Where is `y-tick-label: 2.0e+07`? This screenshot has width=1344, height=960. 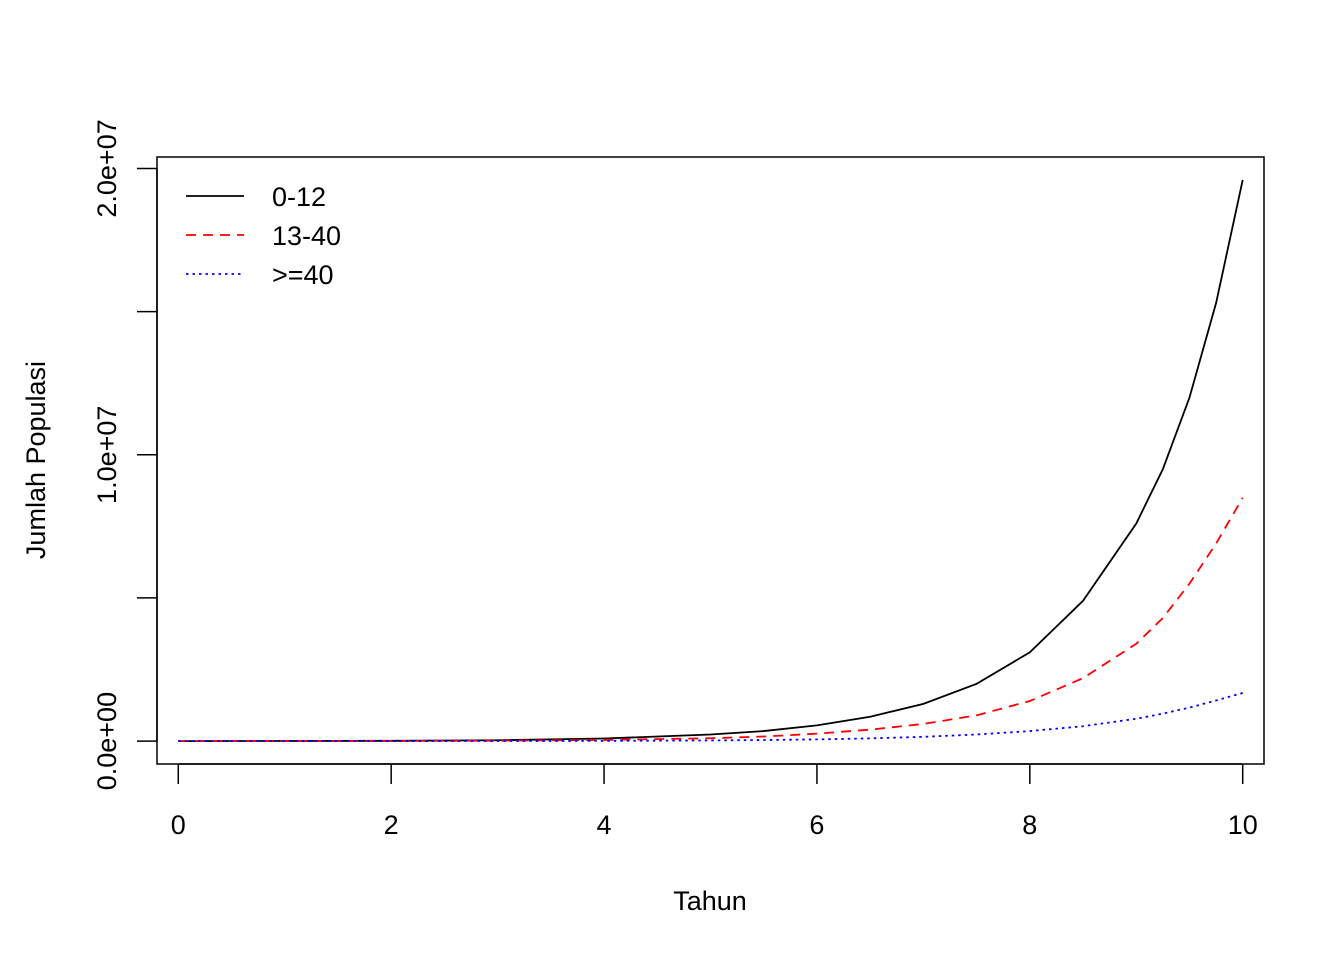
y-tick-label: 2.0e+07 is located at coordinates (107, 168).